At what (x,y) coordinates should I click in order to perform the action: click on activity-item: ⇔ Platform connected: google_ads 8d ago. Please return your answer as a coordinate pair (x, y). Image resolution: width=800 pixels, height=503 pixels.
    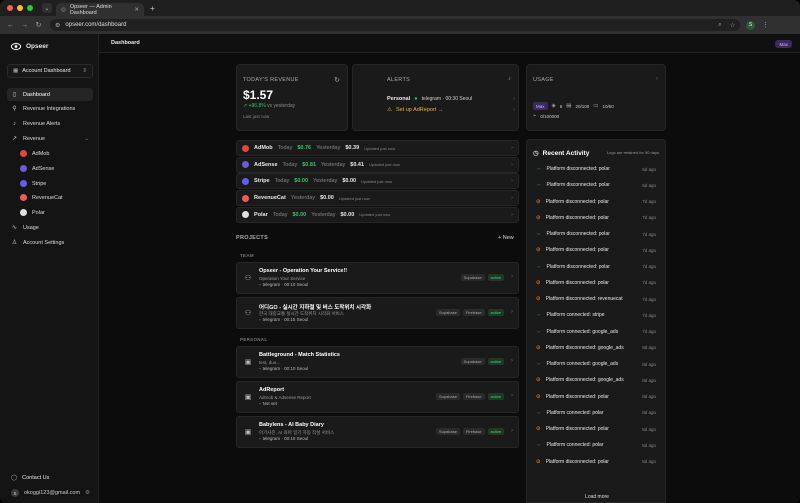
    Looking at the image, I should click on (596, 364).